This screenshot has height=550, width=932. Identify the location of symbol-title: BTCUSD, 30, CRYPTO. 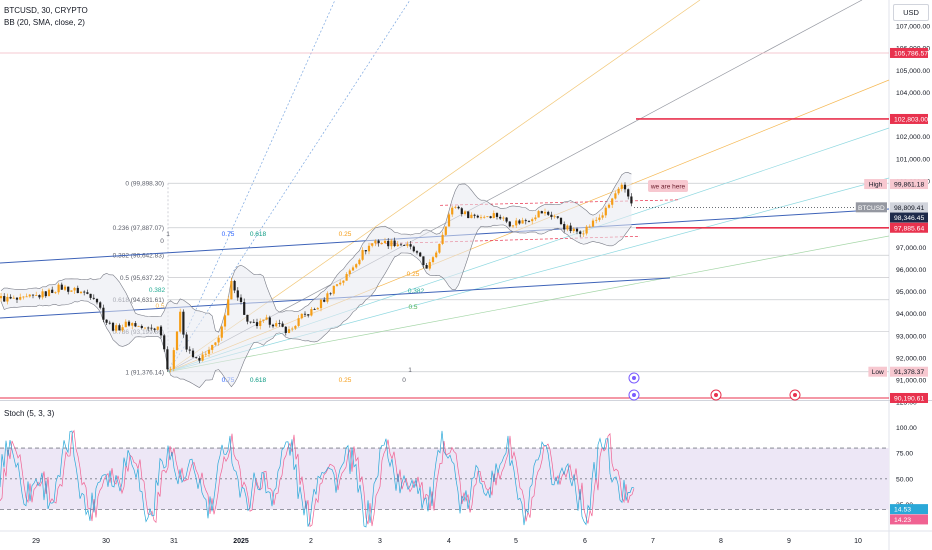
(46, 10).